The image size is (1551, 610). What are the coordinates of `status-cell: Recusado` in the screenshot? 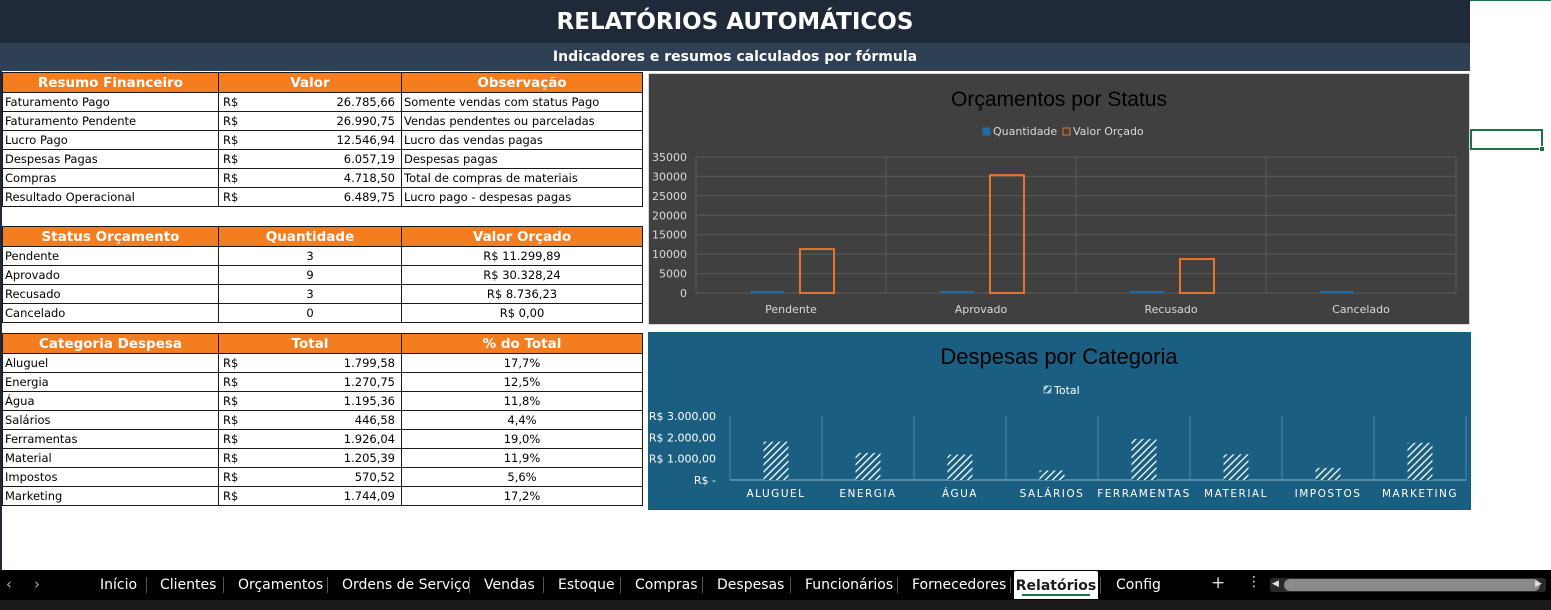 It's located at (110, 294).